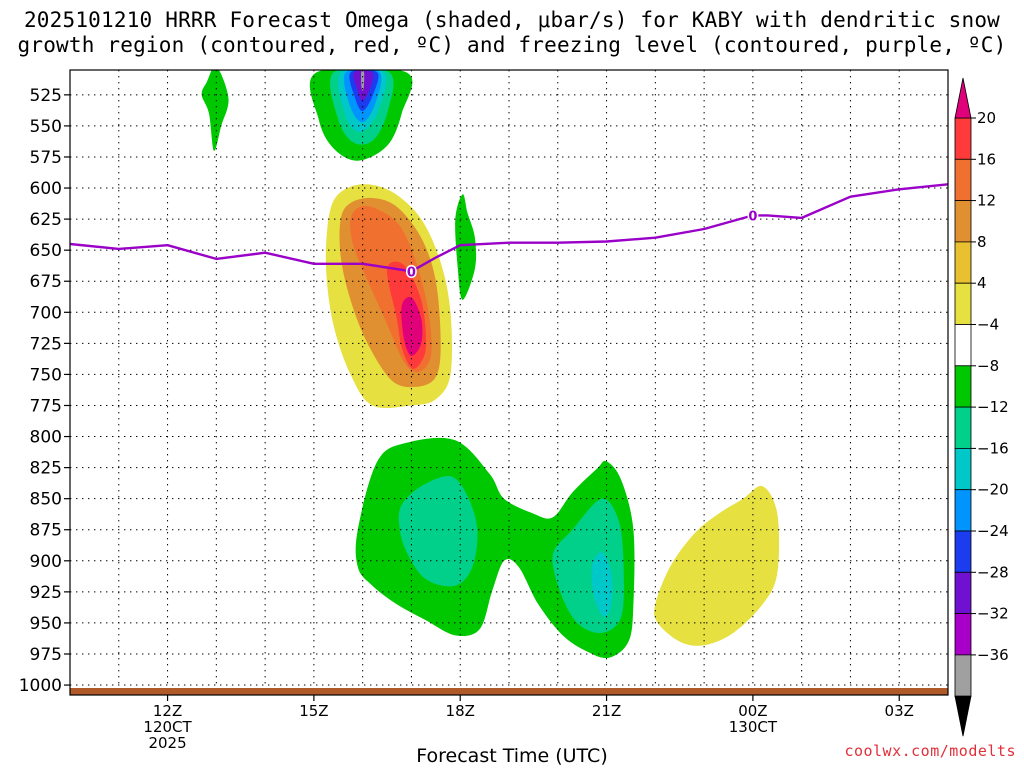 The image size is (1024, 768). Describe the element at coordinates (46, 655) in the screenshot. I see `y-tick-label: 975` at that location.